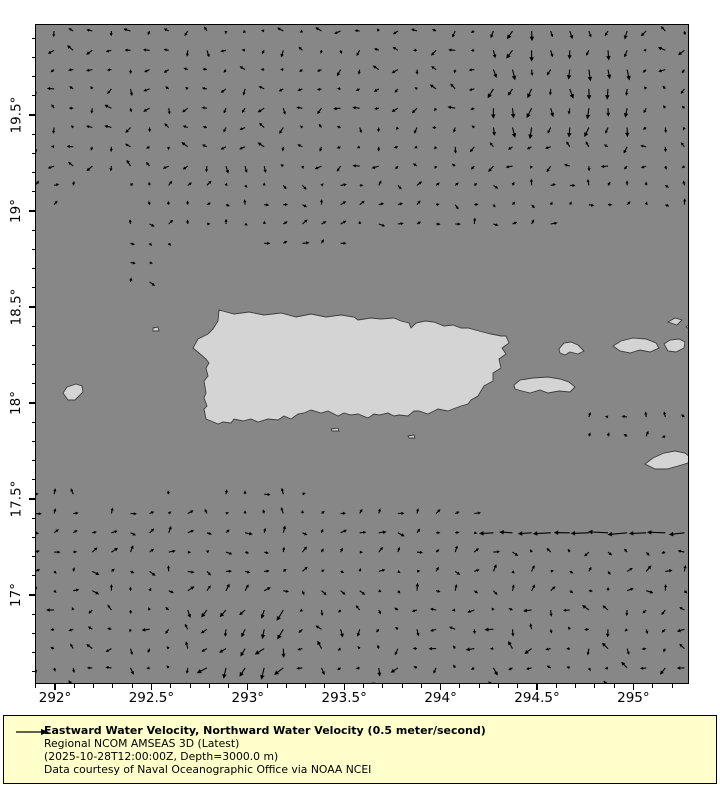 Image resolution: width=720 pixels, height=800 pixels. What do you see at coordinates (16, 499) in the screenshot?
I see `y-tick-label-text: 17.5°` at bounding box center [16, 499].